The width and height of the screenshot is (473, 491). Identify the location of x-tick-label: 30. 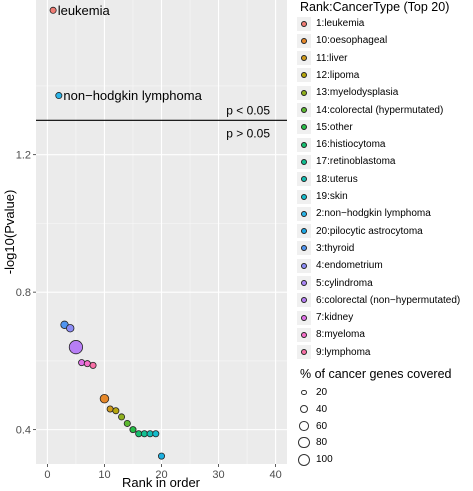
(218, 475).